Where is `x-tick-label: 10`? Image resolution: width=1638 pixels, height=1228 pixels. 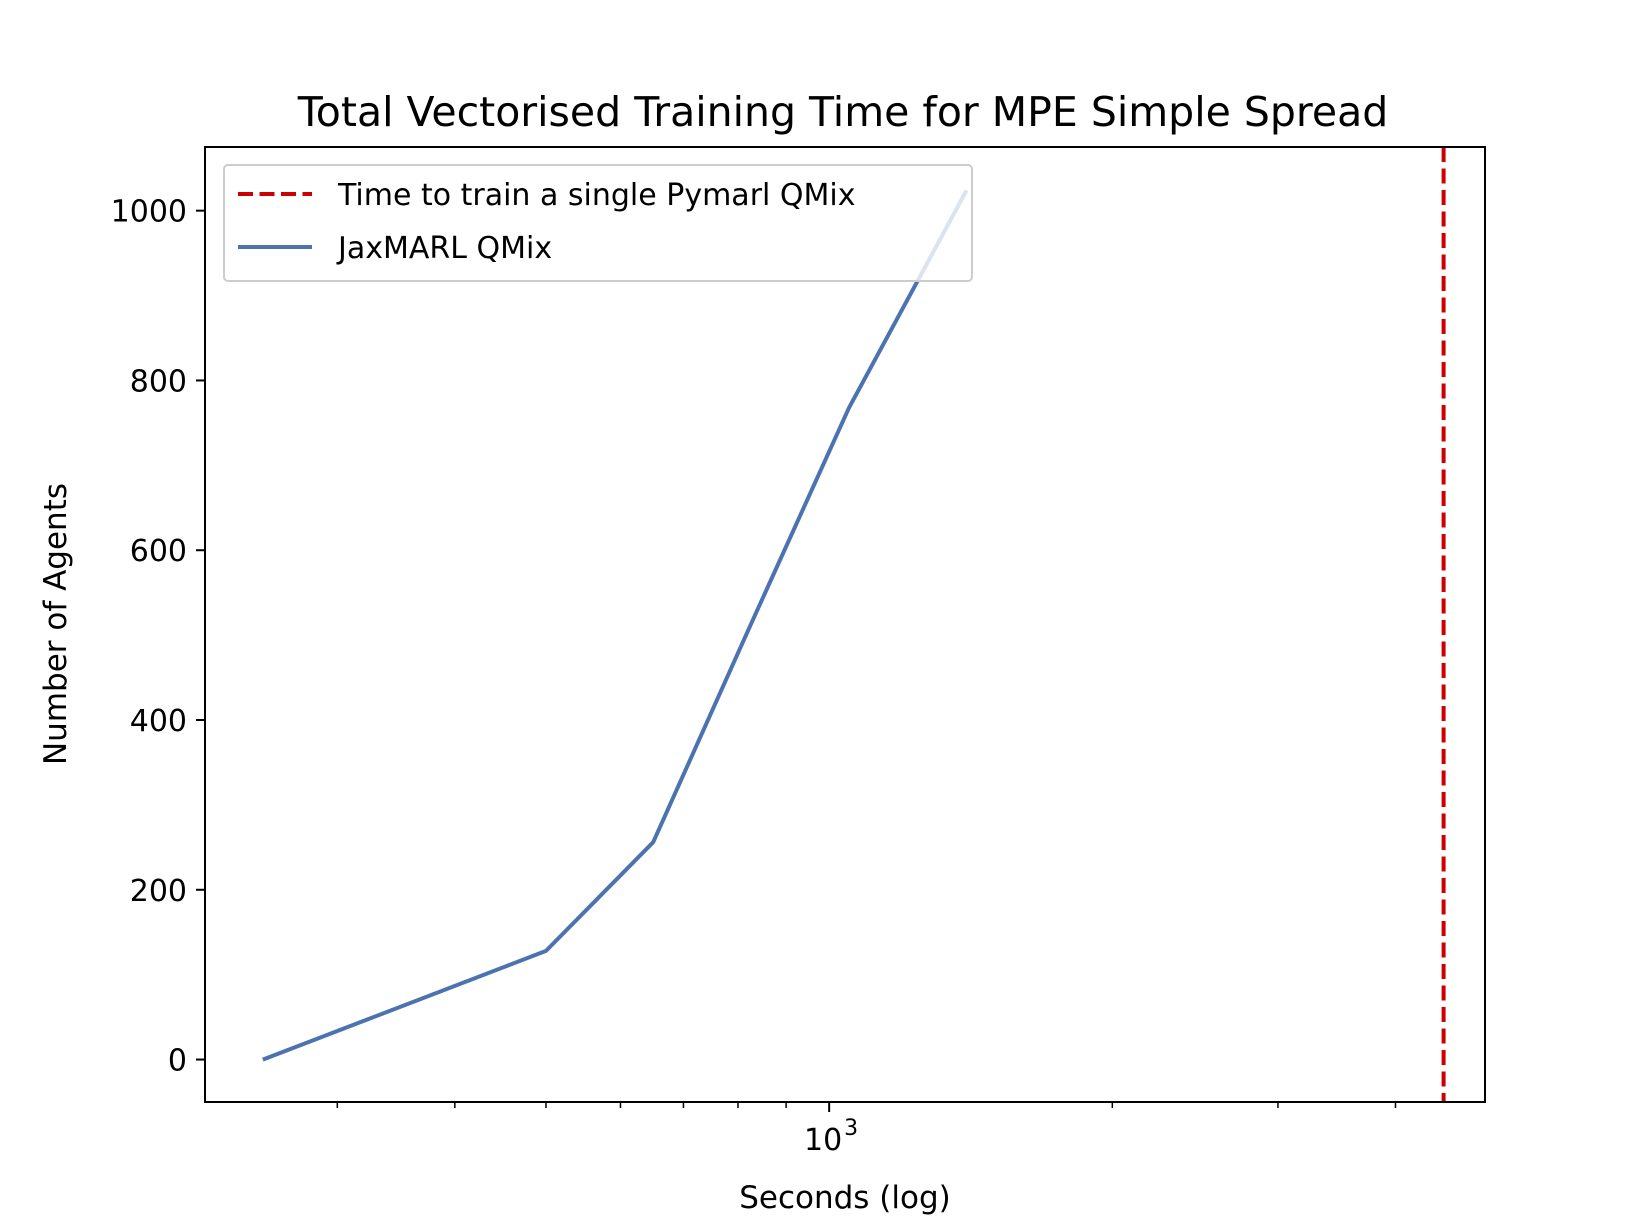 x-tick-label: 10 is located at coordinates (823, 1140).